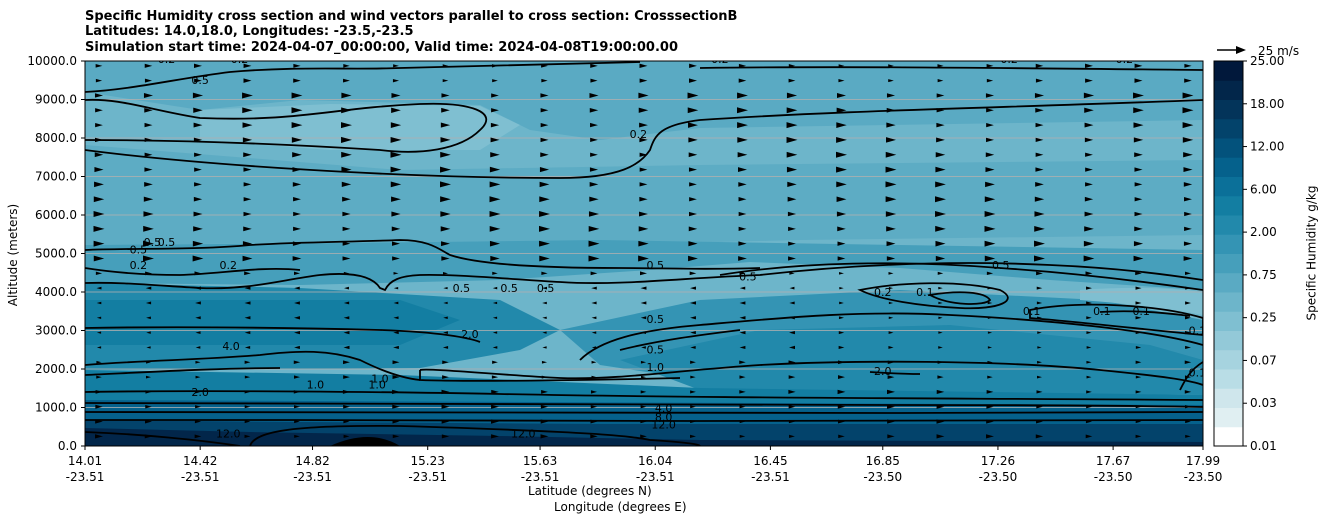  I want to click on y-tick-label: 6000.0, so click(56, 215).